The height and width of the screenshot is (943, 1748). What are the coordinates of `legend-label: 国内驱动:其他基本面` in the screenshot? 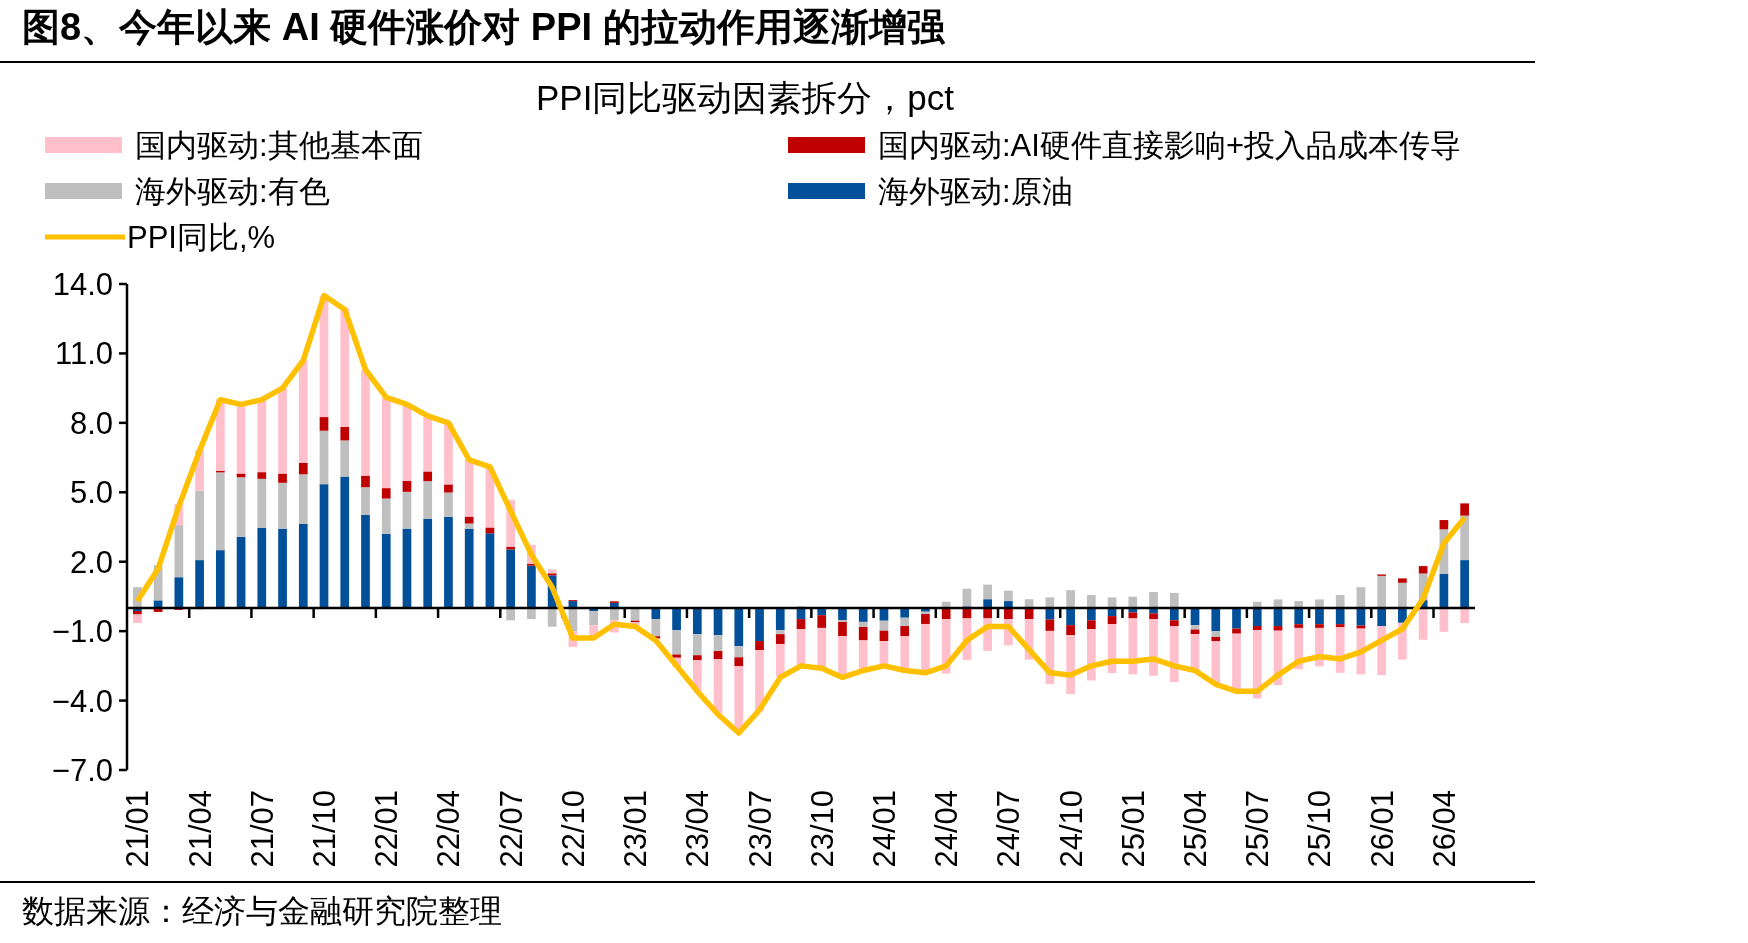 It's located at (279, 145).